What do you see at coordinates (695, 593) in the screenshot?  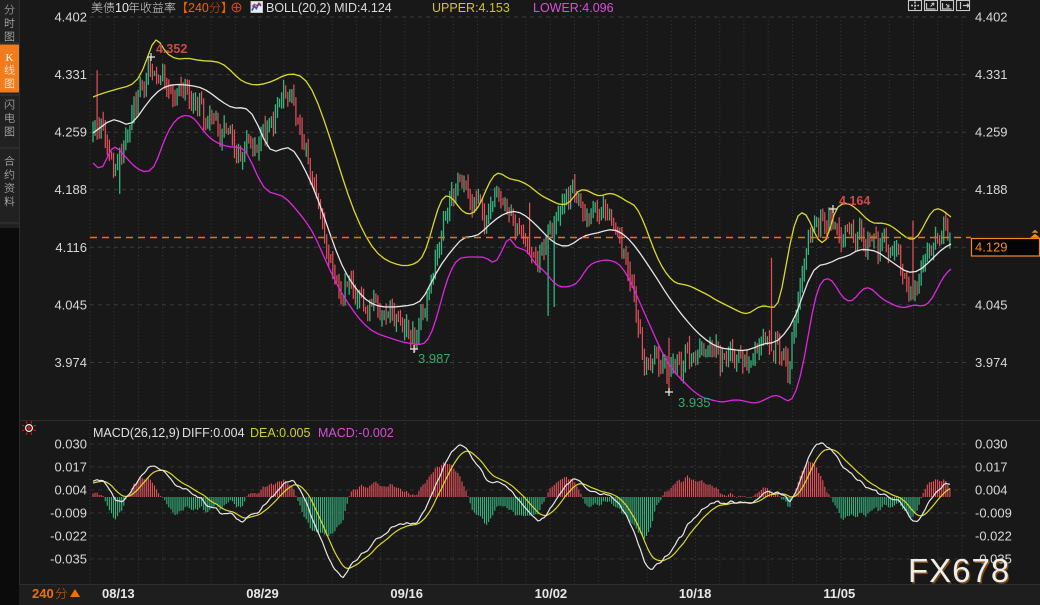 I see `svg-text: 10/18` at bounding box center [695, 593].